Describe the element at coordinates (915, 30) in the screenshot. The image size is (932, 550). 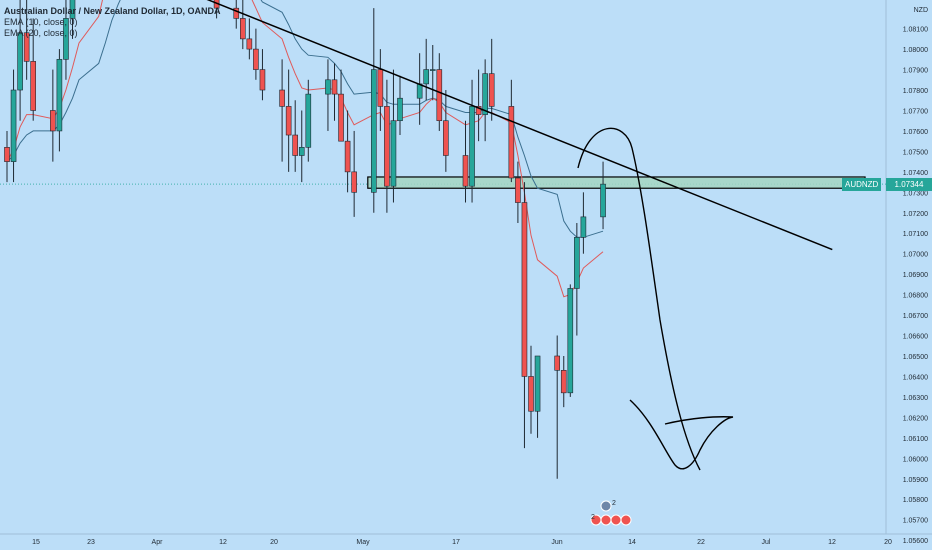
I see `y-tick-label: 1.08100` at that location.